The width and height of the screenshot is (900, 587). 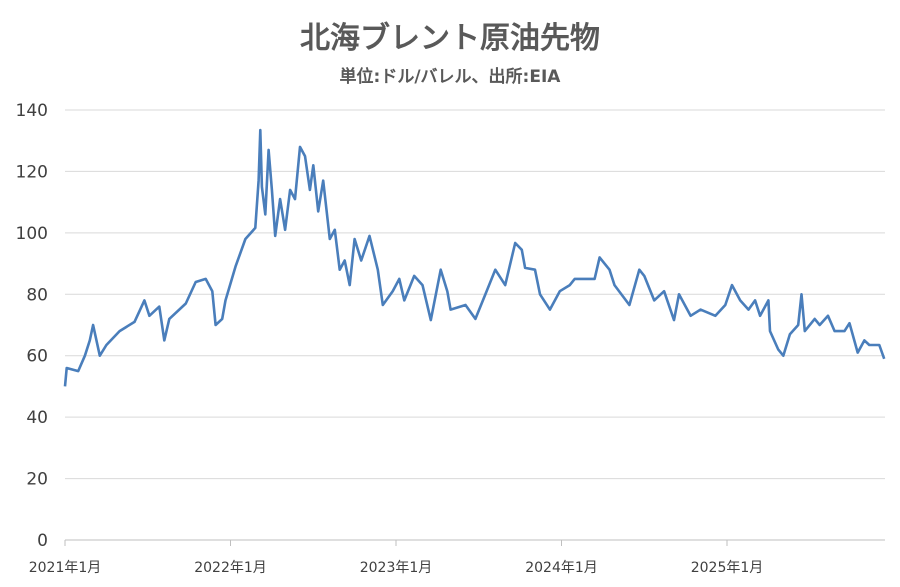 I want to click on chart-subtitle: 単位:ドル/バレル、出所:EIA, so click(x=451, y=76).